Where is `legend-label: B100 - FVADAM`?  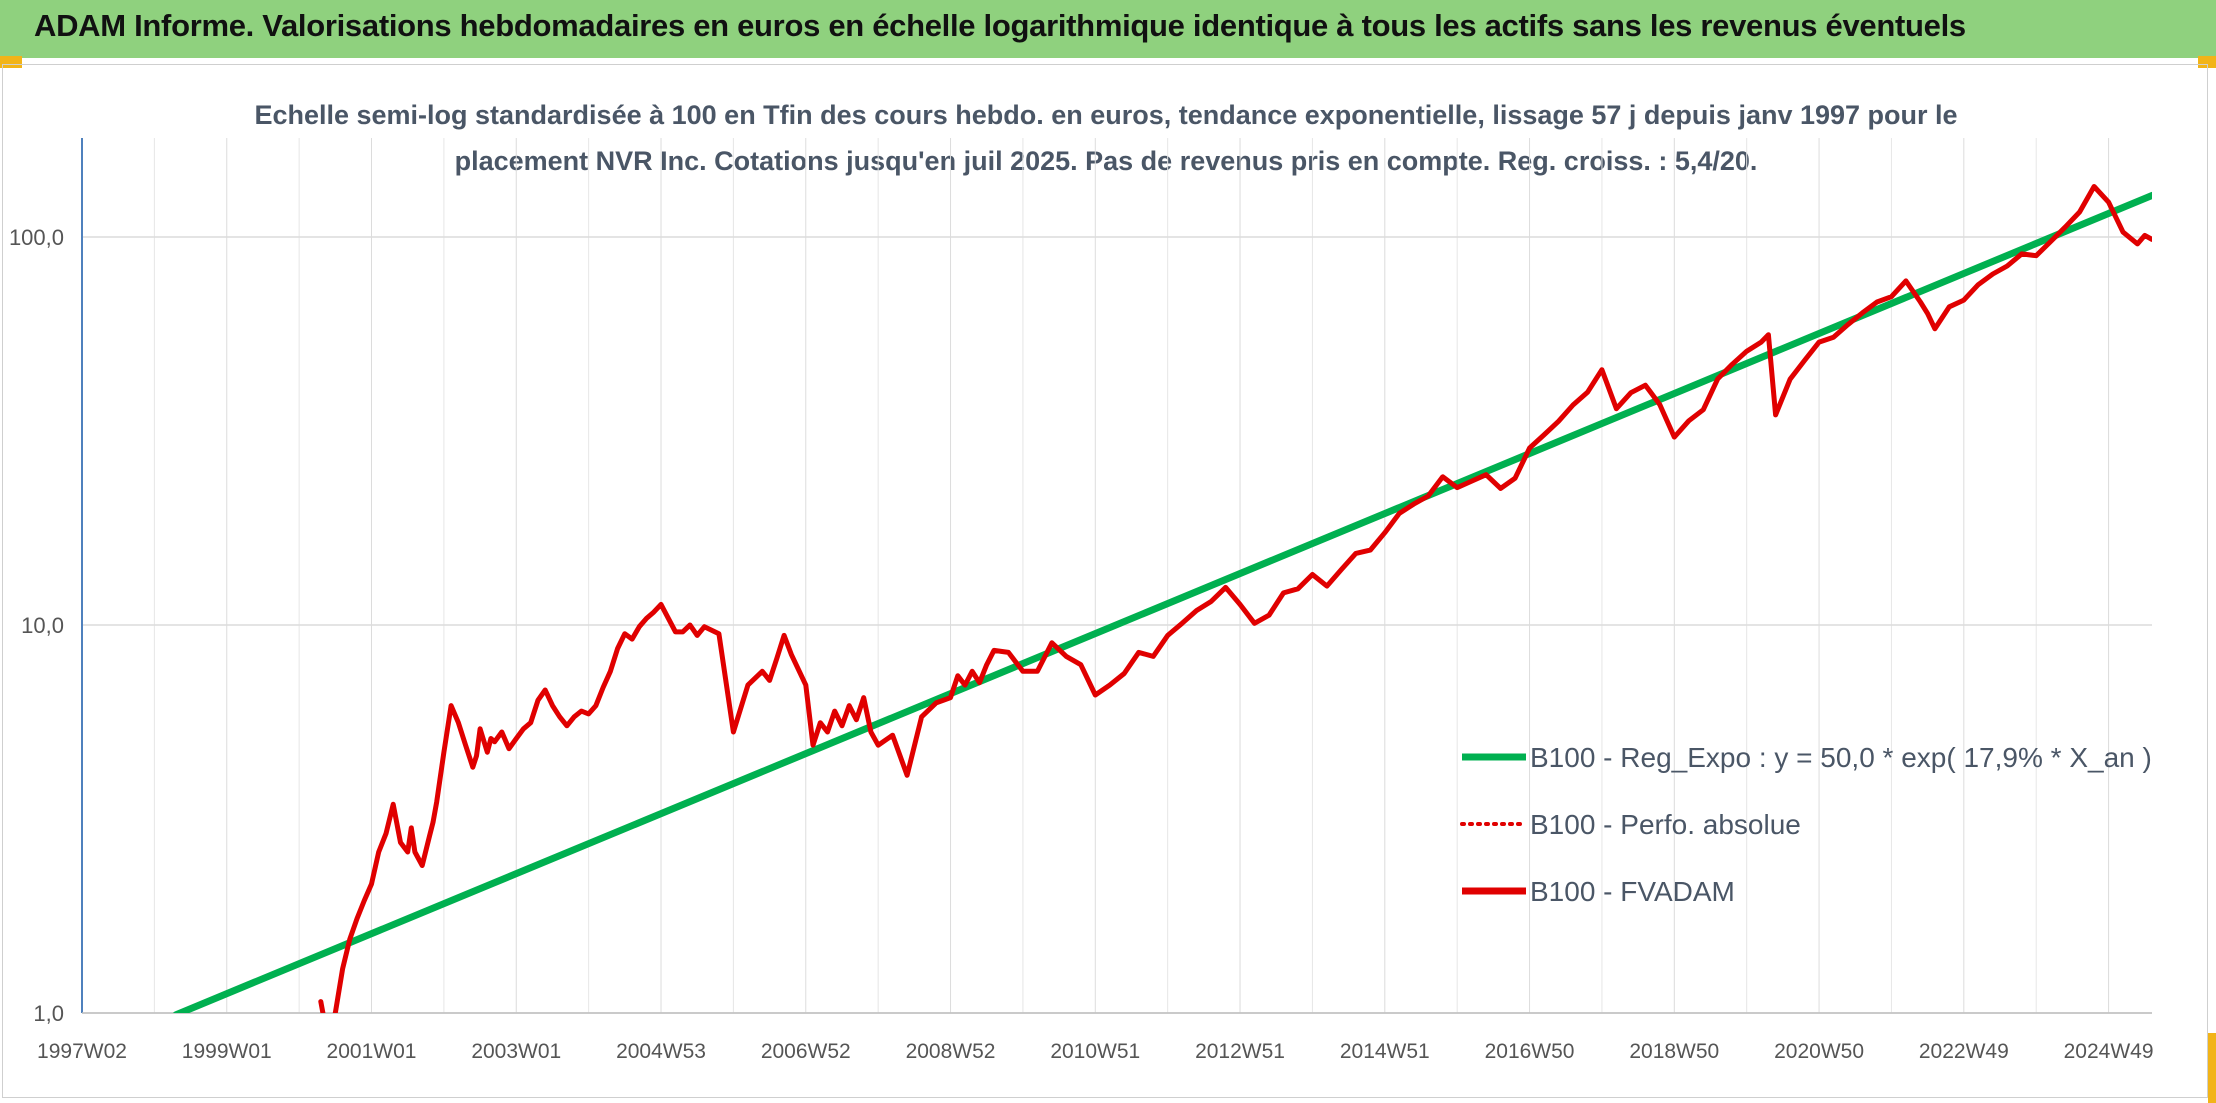 legend-label: B100 - FVADAM is located at coordinates (1632, 891).